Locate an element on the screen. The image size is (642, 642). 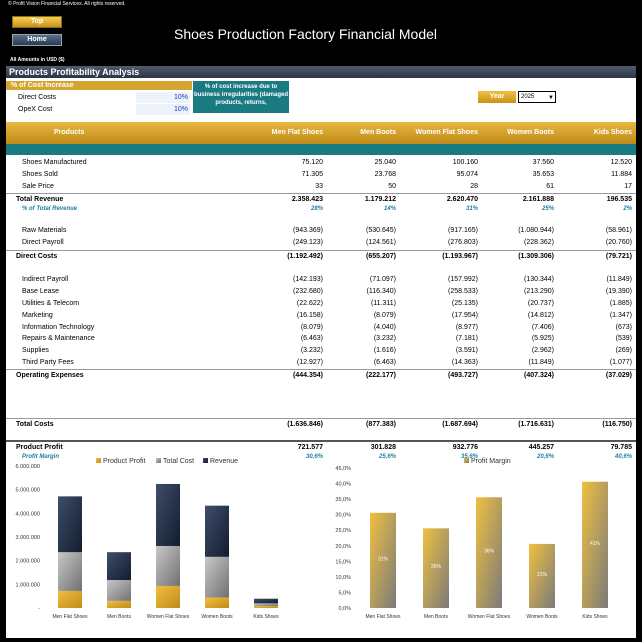
y-tick-label: 30,0% is located at coordinates (343, 516).